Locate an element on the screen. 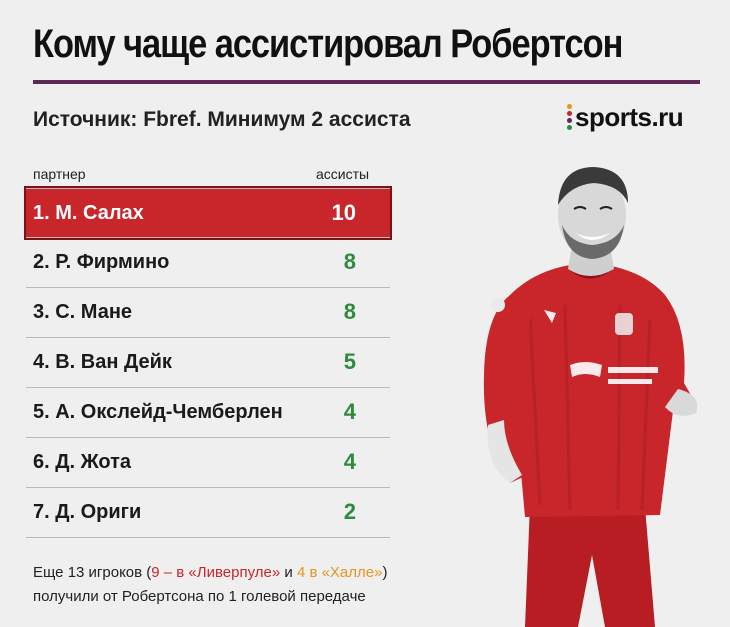 The height and width of the screenshot is (627, 730). partner-name: 5. А. Окслейд-Чемберлен is located at coordinates (158, 412).